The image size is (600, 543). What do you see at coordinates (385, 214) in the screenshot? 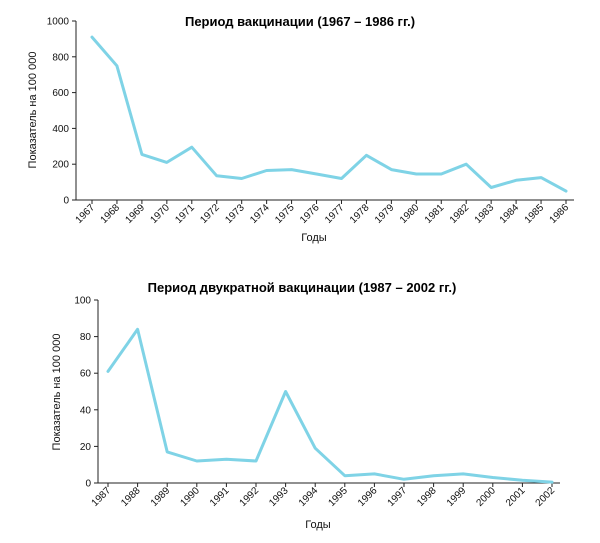
I see `x-tick-label: 1979` at bounding box center [385, 214].